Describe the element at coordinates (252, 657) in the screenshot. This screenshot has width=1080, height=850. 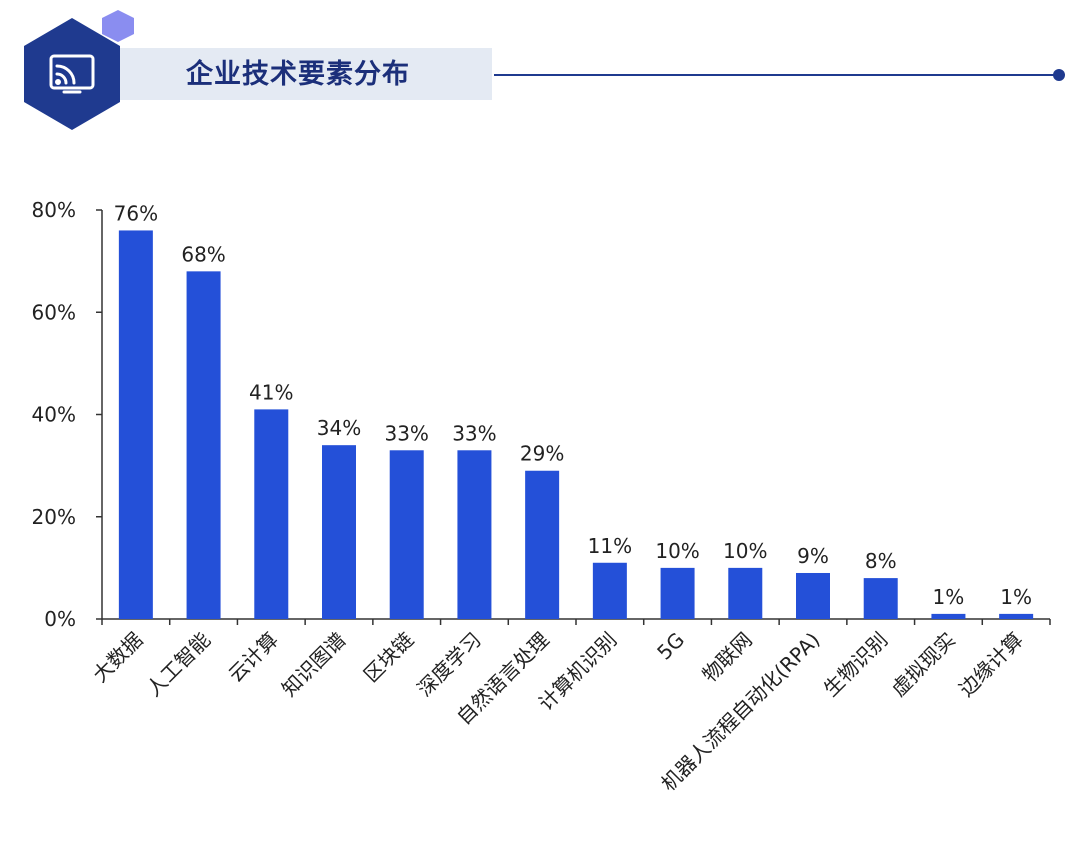
I see `x-tick-label: 云计算` at that location.